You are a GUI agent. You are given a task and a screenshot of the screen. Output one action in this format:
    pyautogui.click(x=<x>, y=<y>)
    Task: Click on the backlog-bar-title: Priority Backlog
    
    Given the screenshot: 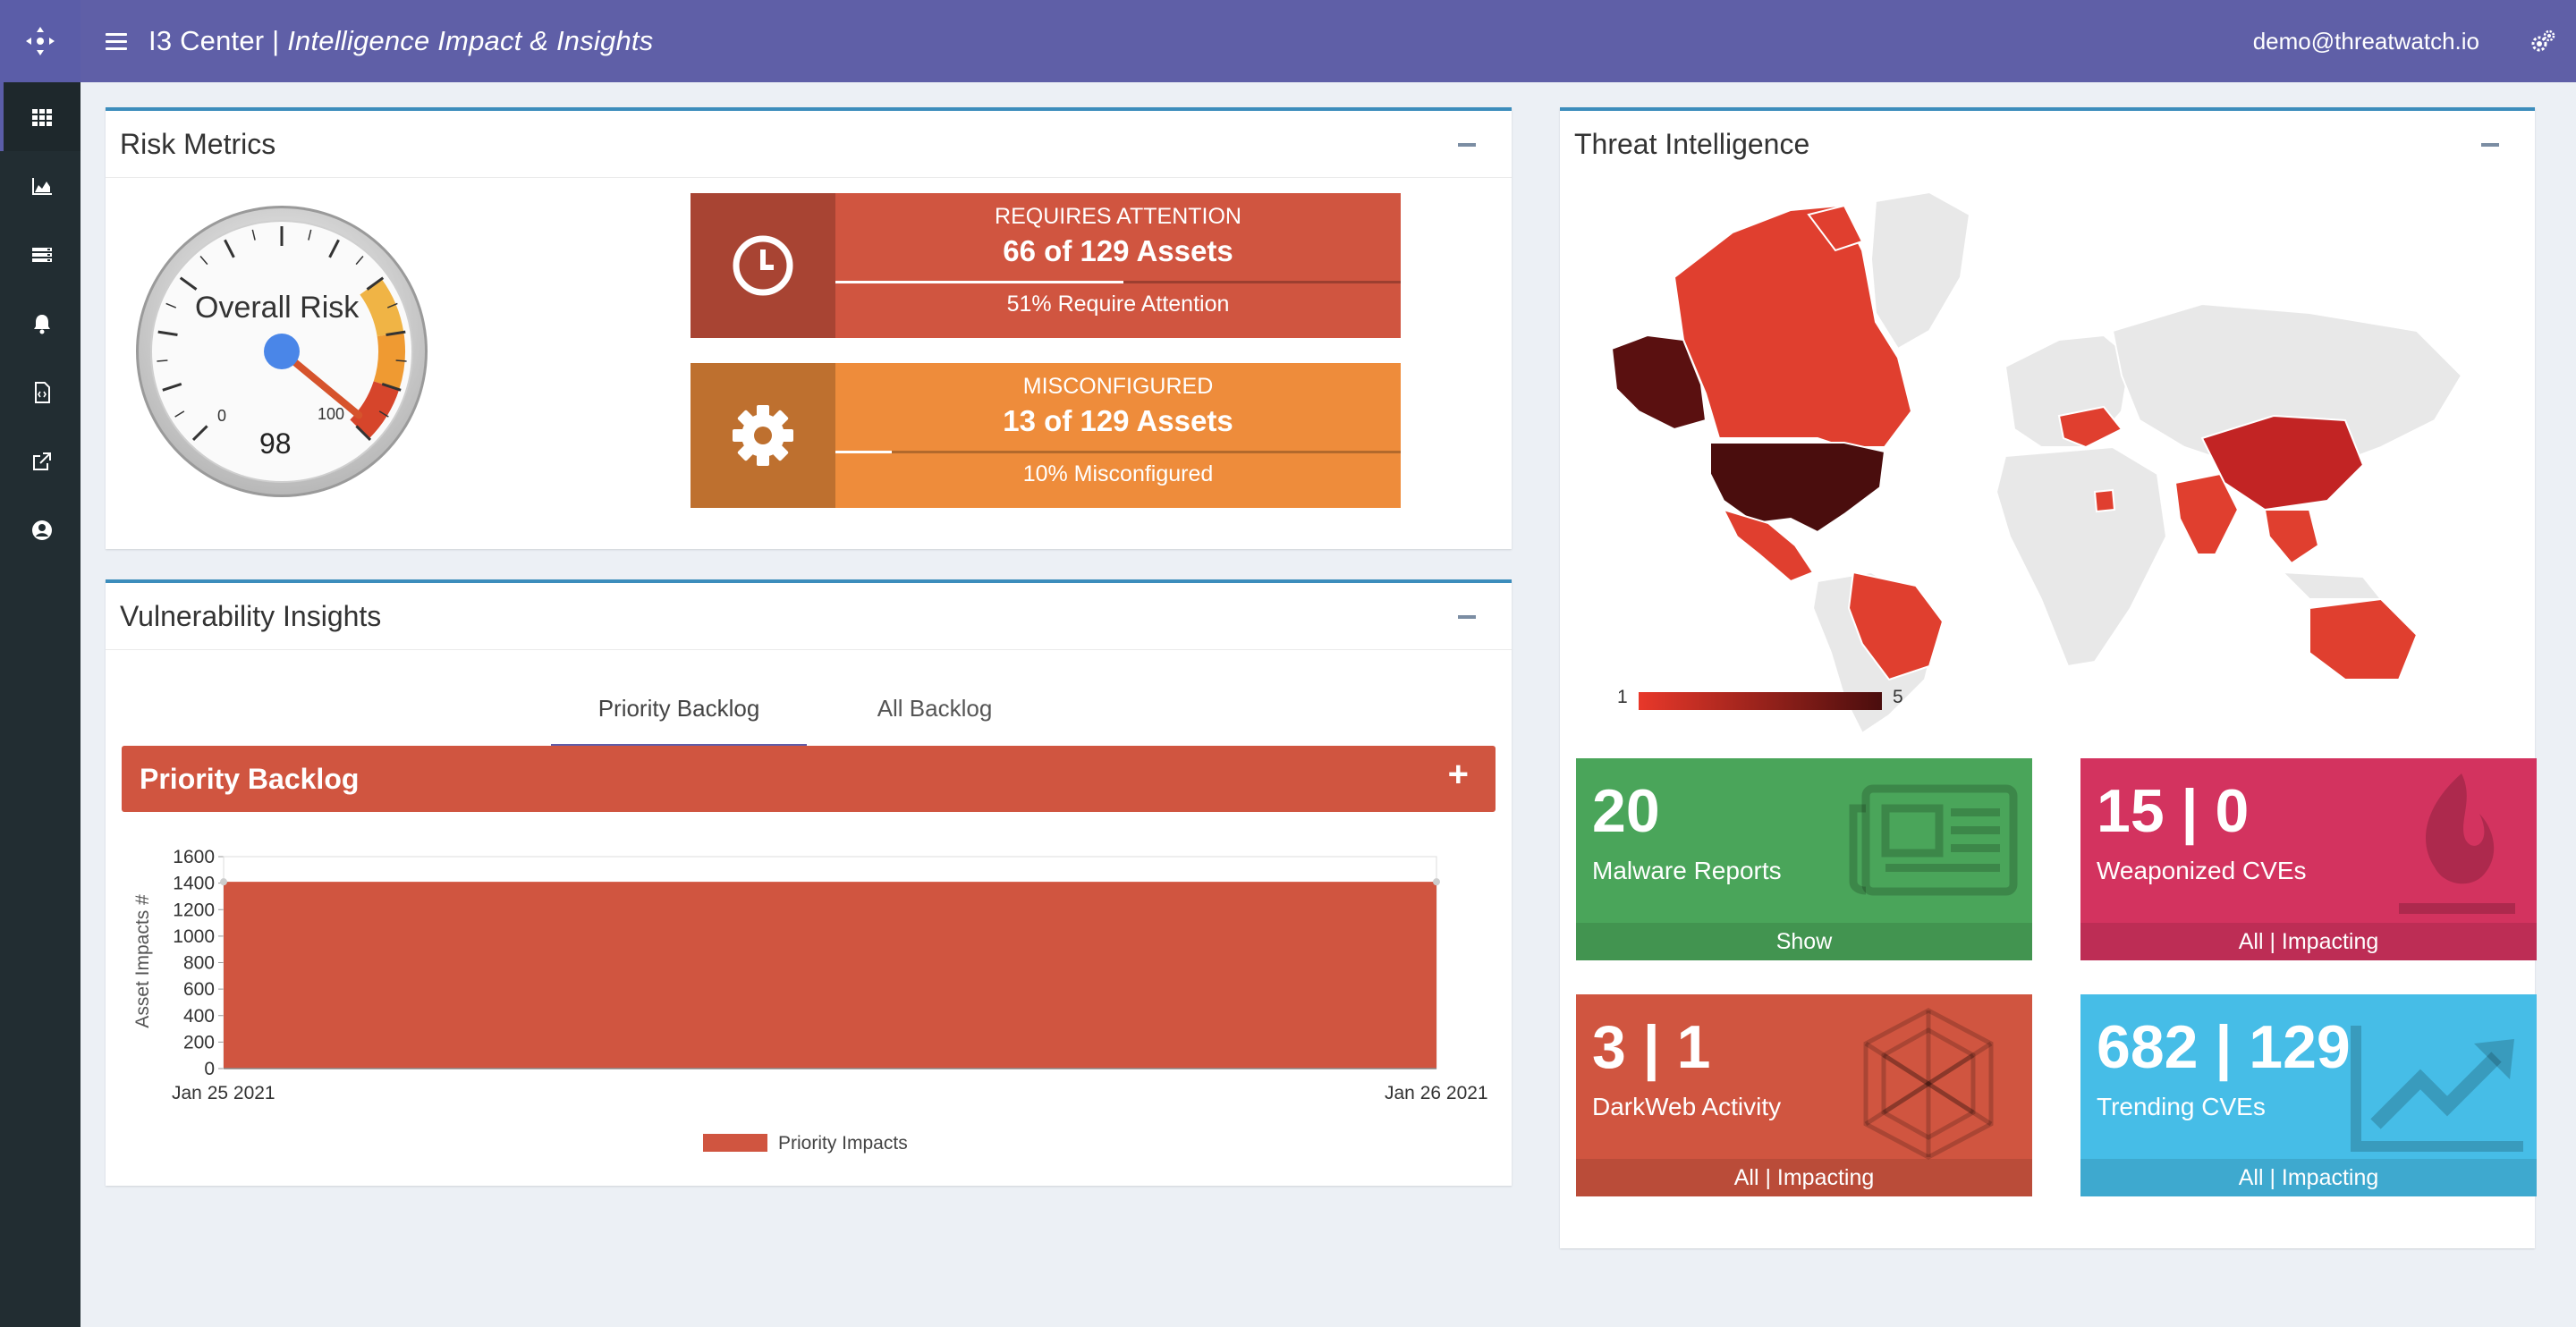 What is the action you would take?
    pyautogui.click(x=250, y=778)
    